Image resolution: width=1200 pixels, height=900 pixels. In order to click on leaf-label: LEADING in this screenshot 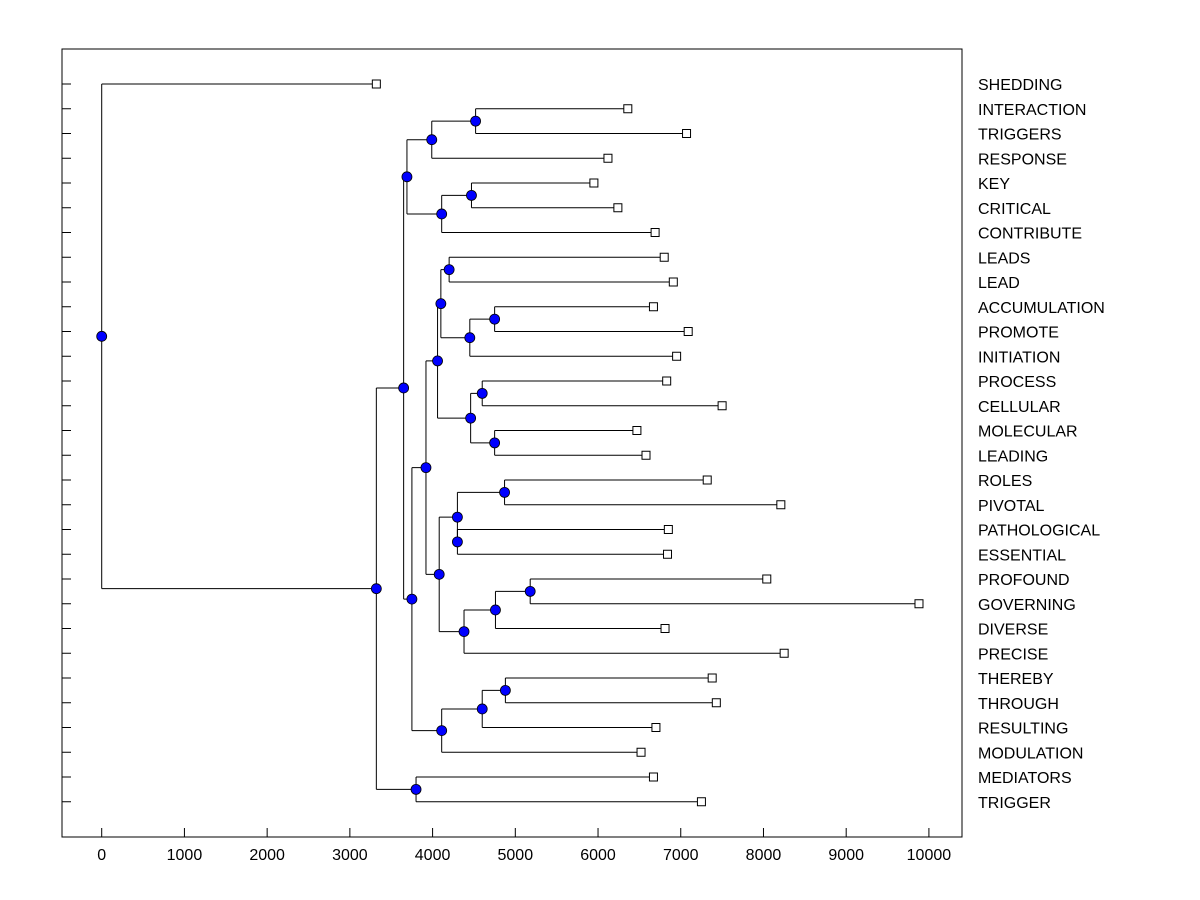, I will do `click(1013, 456)`.